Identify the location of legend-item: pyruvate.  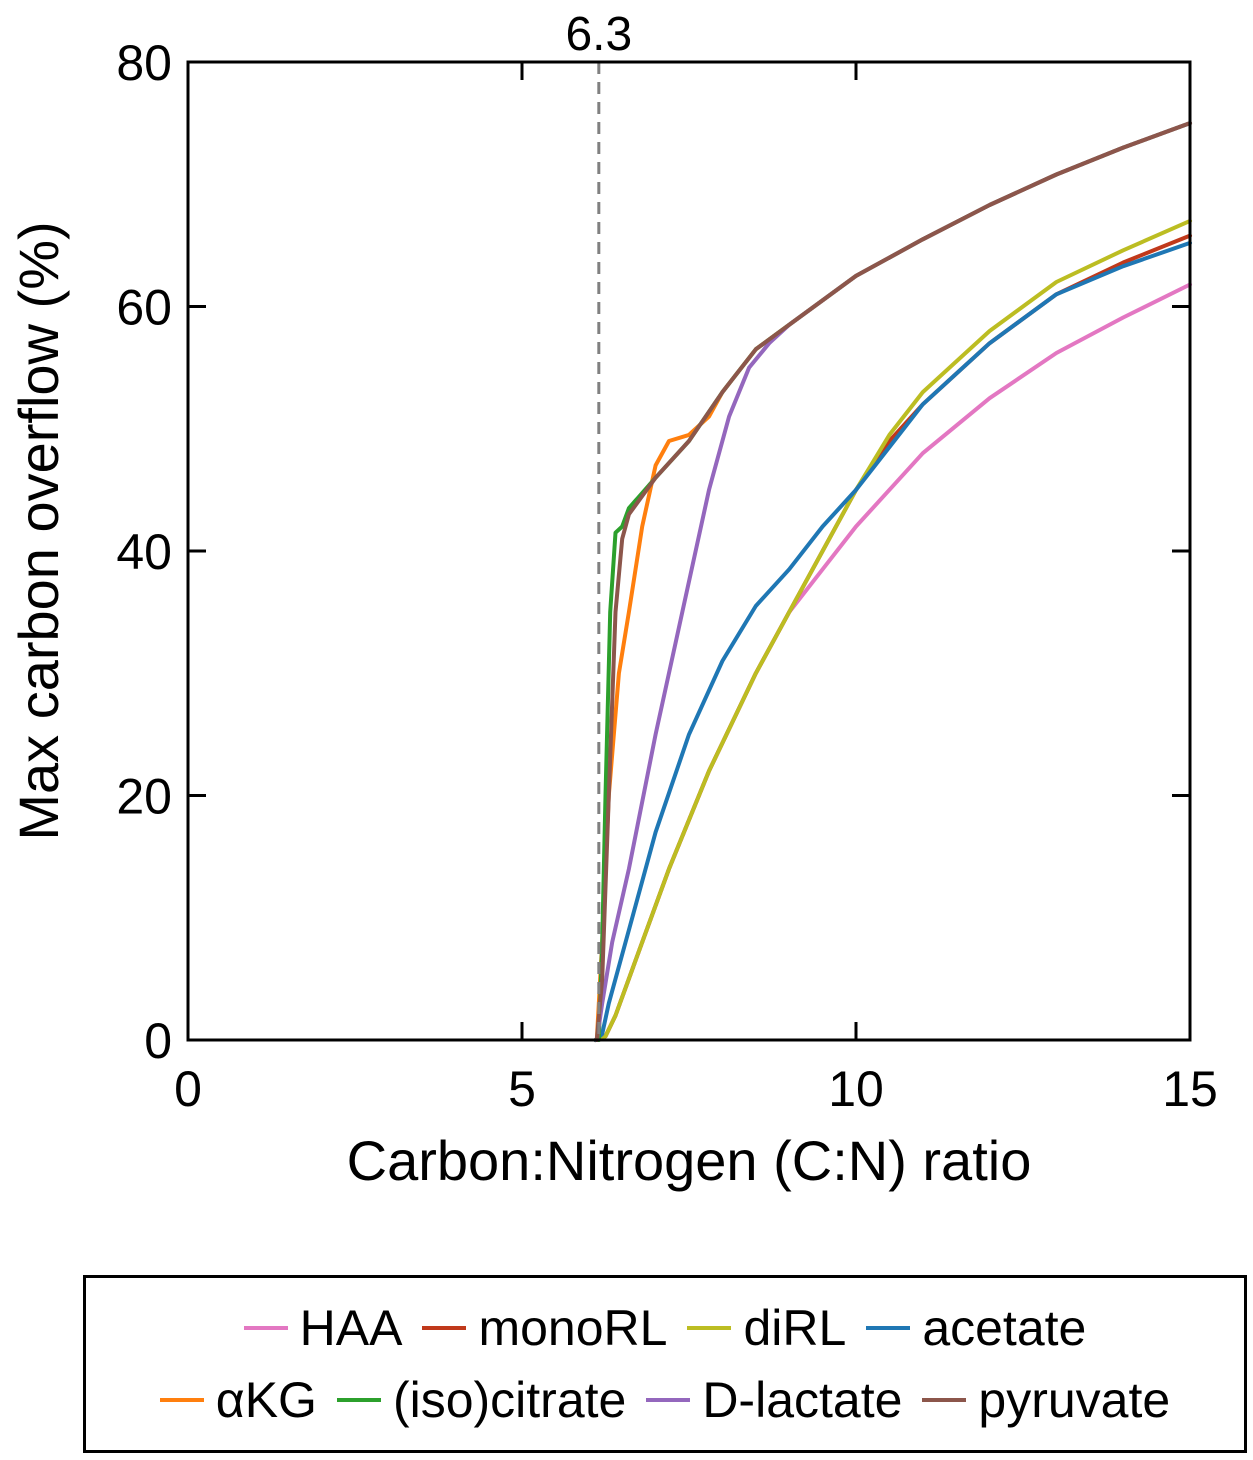
(1046, 1400).